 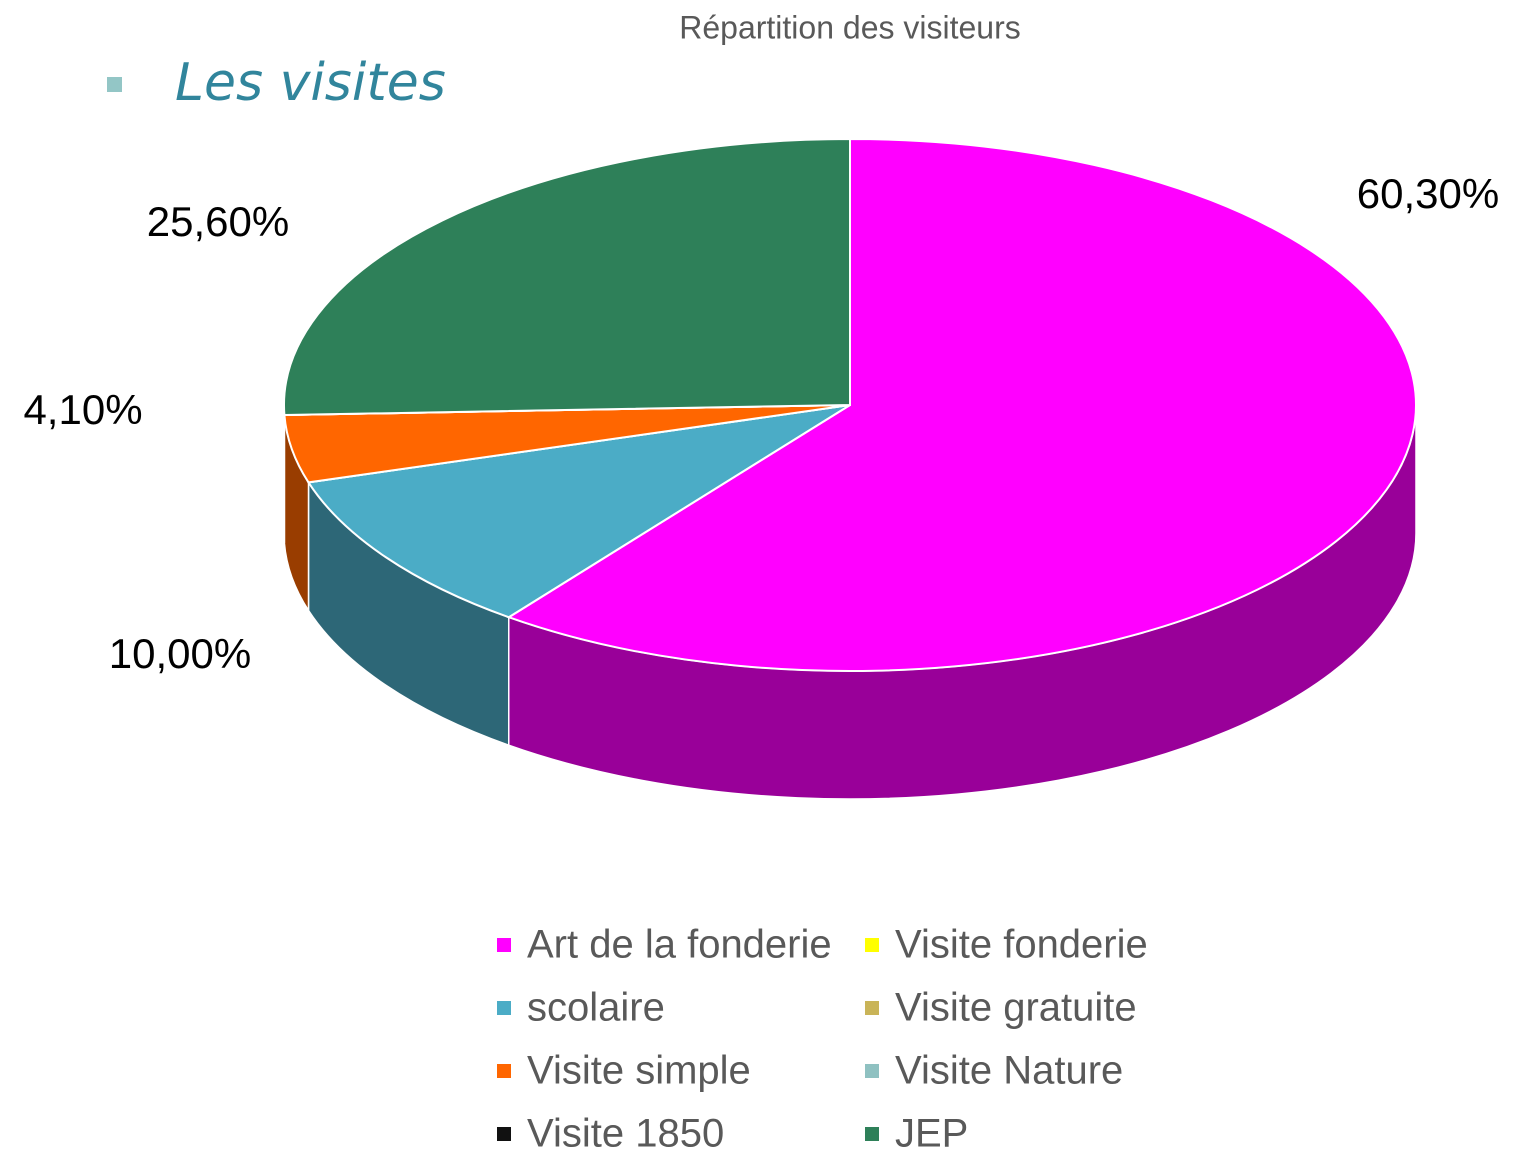 I want to click on data-label: 4,10%, so click(x=82, y=409).